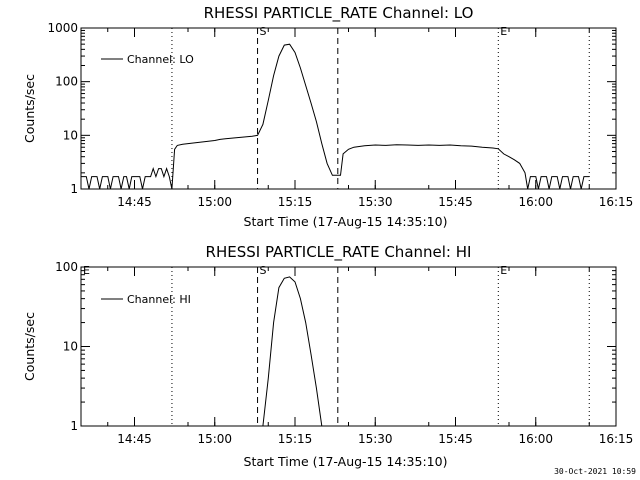  I want to click on legend-label: Channel: LO, so click(160, 59).